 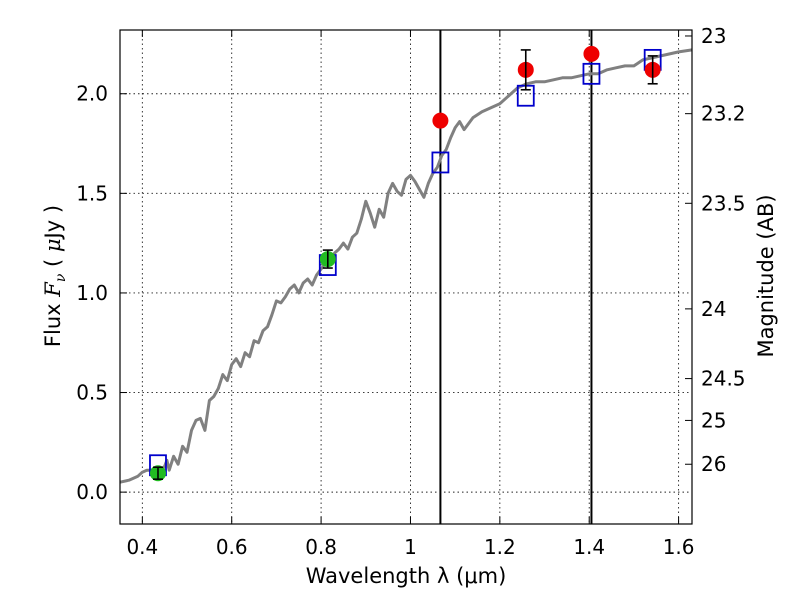 I want to click on x-axis-title: Wavelength λ (μm), so click(x=406, y=576).